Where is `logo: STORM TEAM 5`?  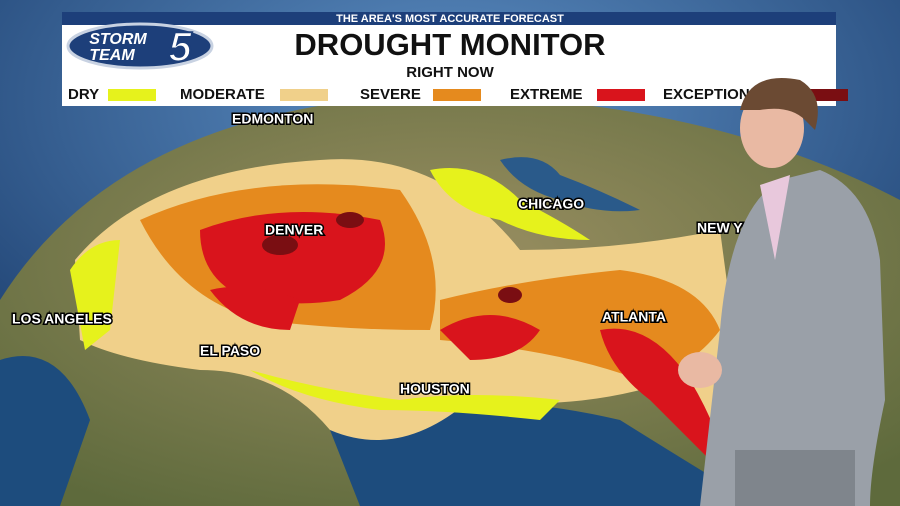
logo: STORM TEAM 5 is located at coordinates (140, 46).